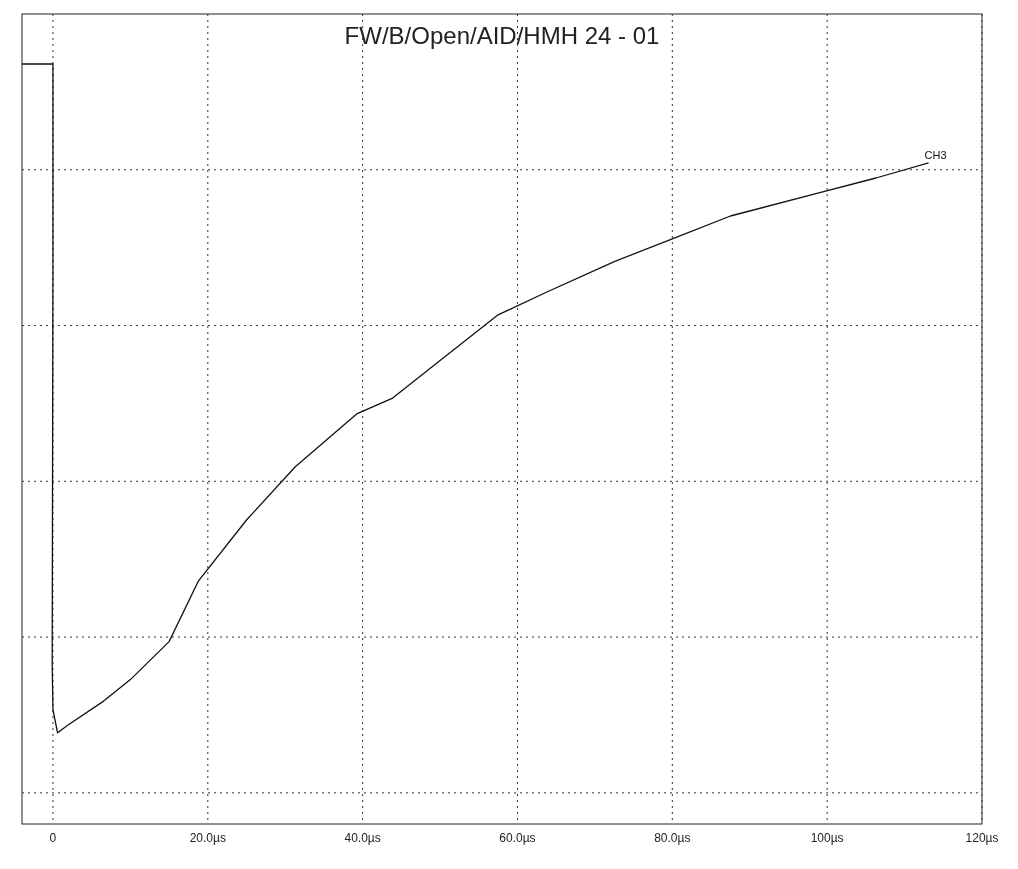 Image resolution: width=1018 pixels, height=869 pixels. I want to click on chart-title: FW/B/Open/AID/HMH 24 - 01, so click(502, 35).